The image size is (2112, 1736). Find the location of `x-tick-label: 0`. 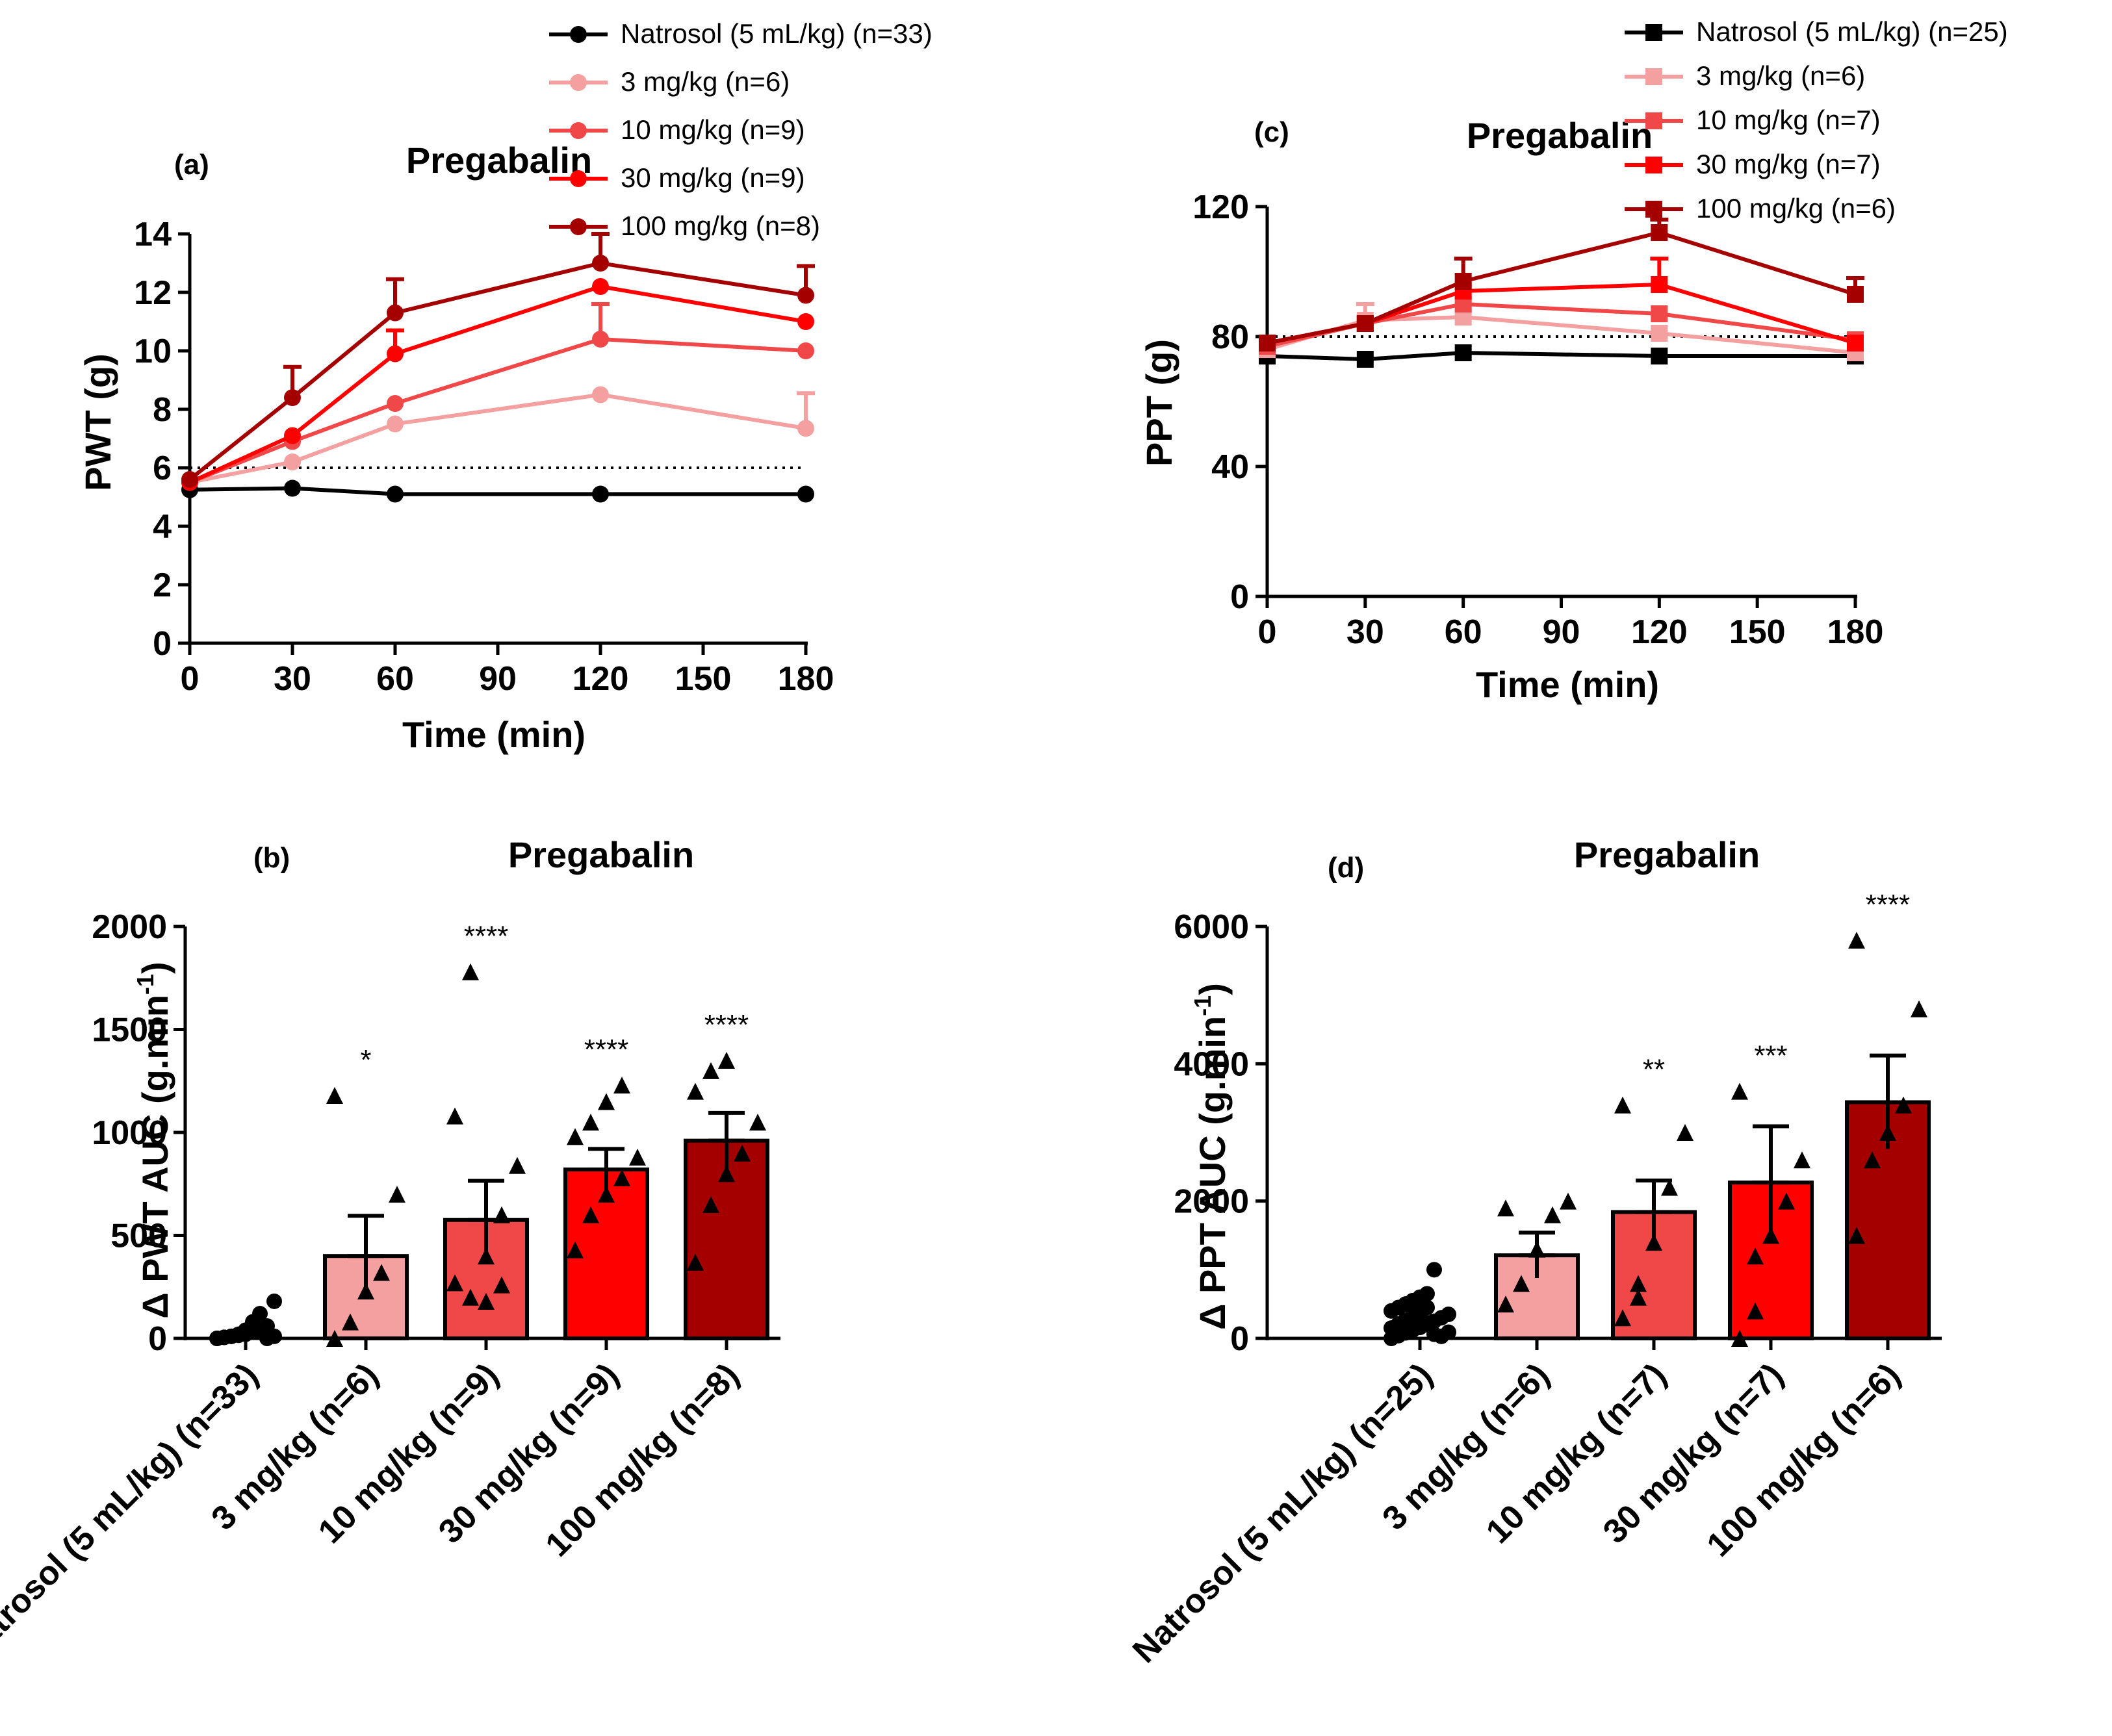

x-tick-label: 0 is located at coordinates (1267, 632).